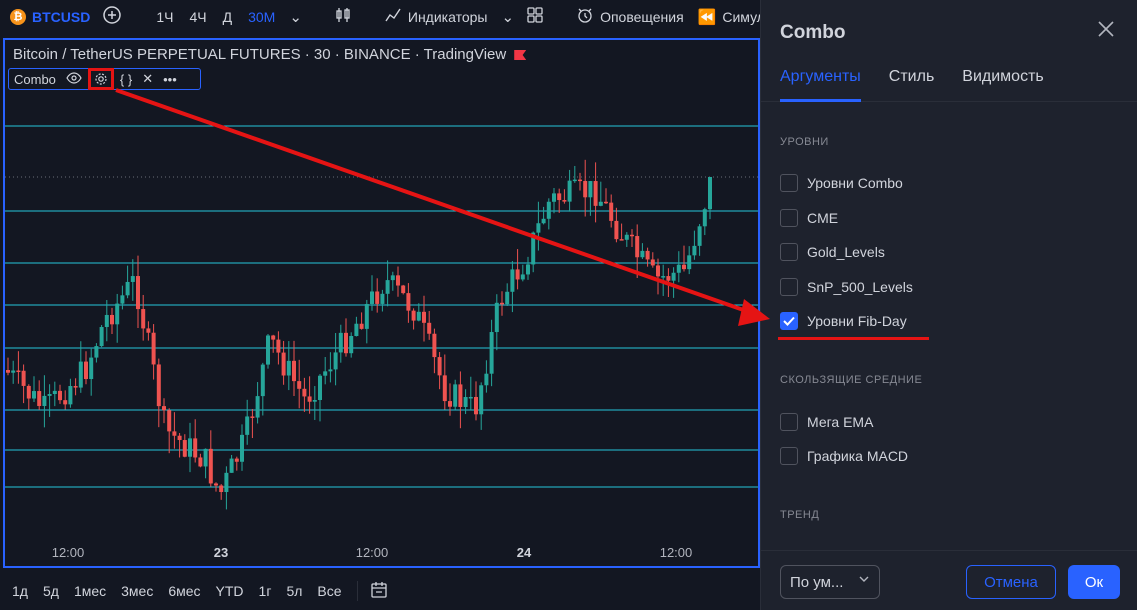  I want to click on ok-button: Ок, so click(1094, 582).